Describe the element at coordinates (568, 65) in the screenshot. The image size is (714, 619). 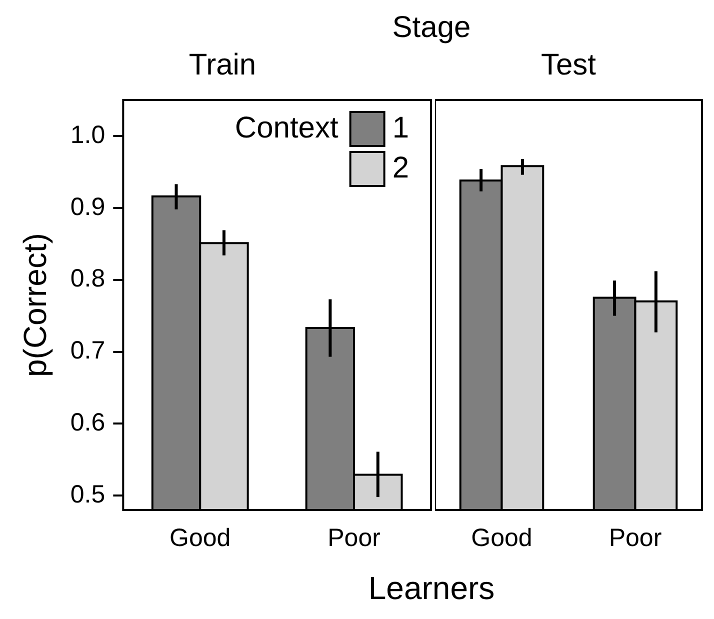
I see `chart-title: Test` at that location.